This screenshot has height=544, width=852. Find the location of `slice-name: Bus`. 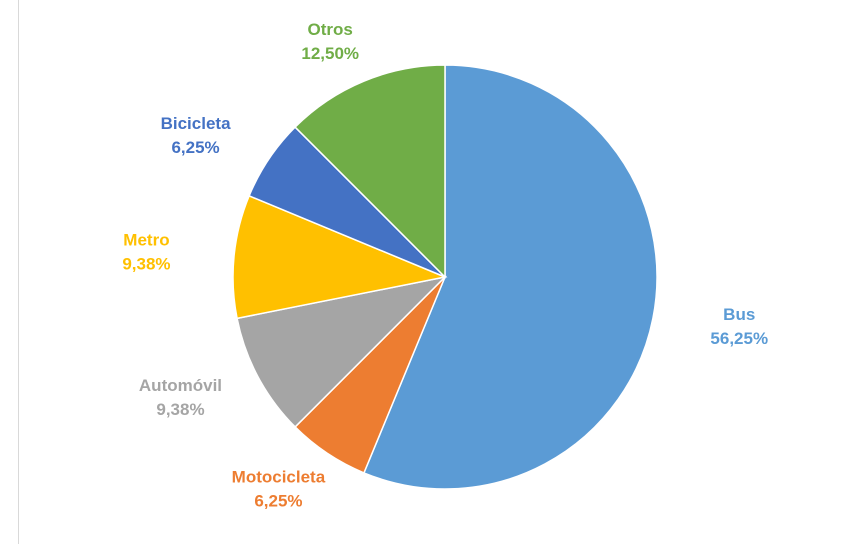

slice-name: Bus is located at coordinates (739, 314).